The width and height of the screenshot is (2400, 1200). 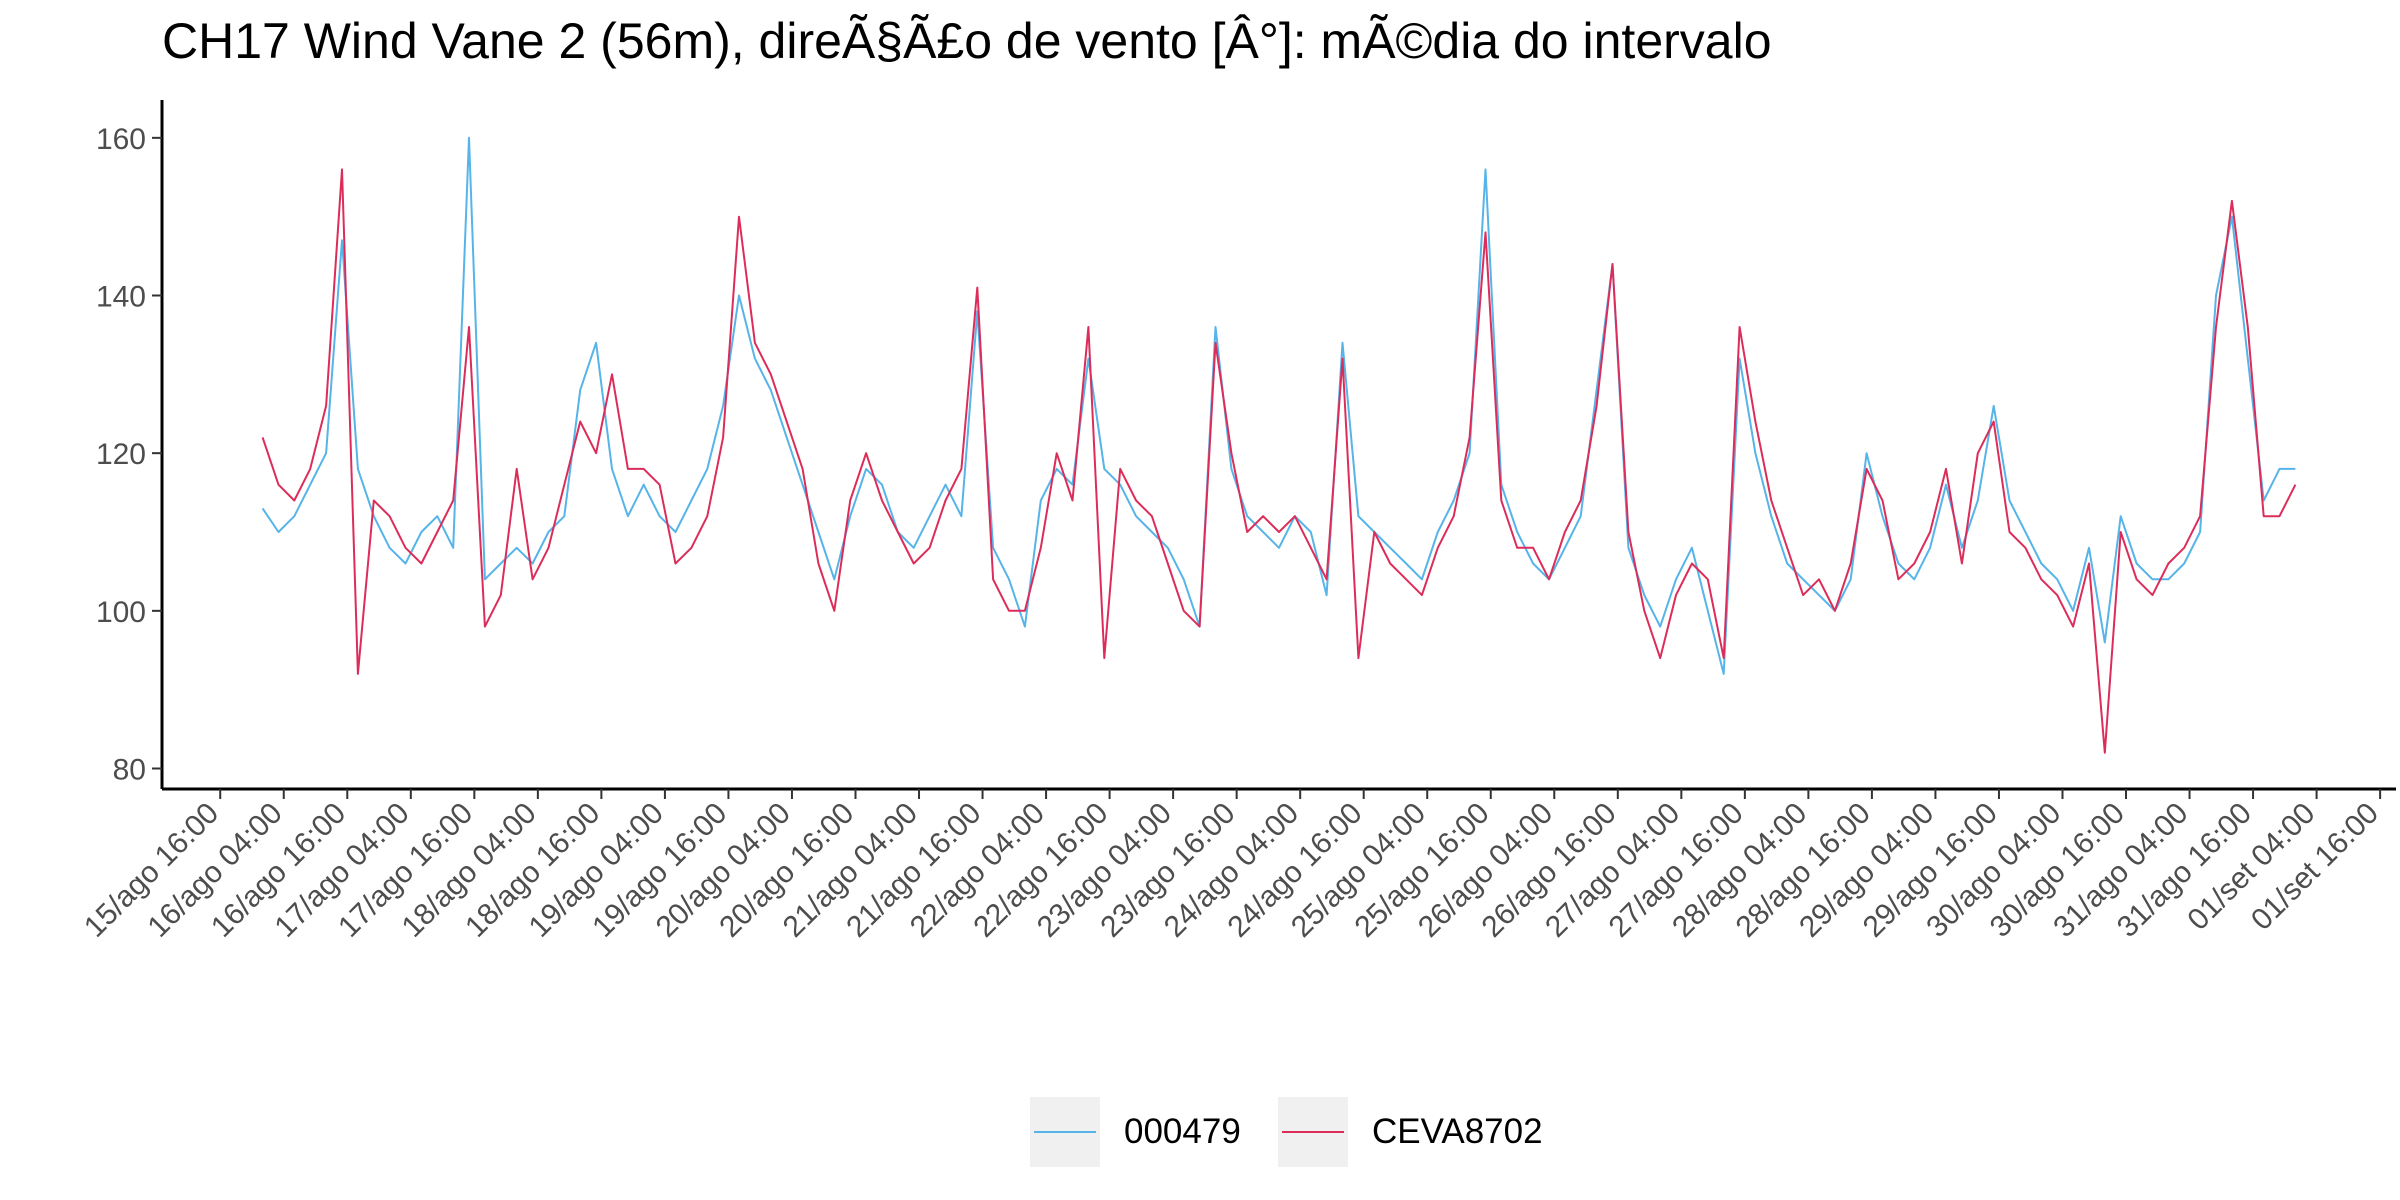 What do you see at coordinates (121, 139) in the screenshot?
I see `y-tick-label: 160` at bounding box center [121, 139].